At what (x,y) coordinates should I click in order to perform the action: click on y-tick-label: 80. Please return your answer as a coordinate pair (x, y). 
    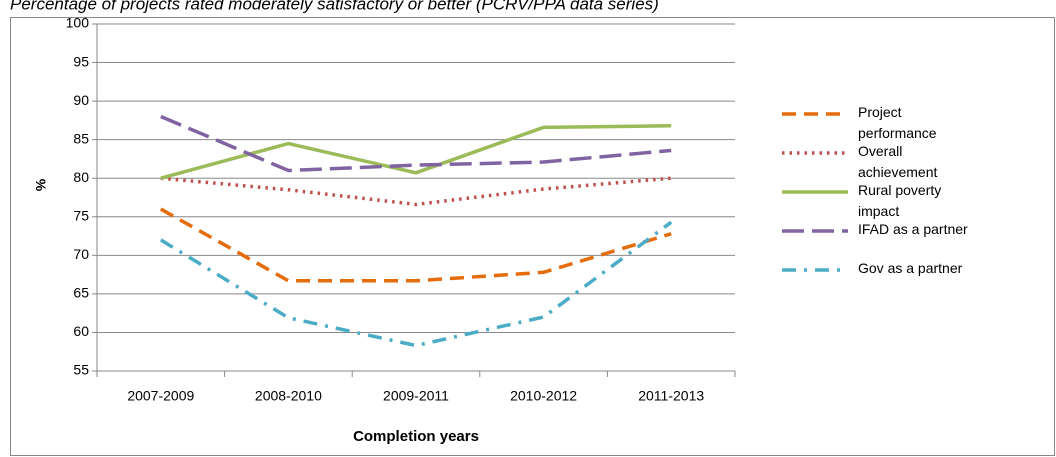
    Looking at the image, I should click on (81, 177).